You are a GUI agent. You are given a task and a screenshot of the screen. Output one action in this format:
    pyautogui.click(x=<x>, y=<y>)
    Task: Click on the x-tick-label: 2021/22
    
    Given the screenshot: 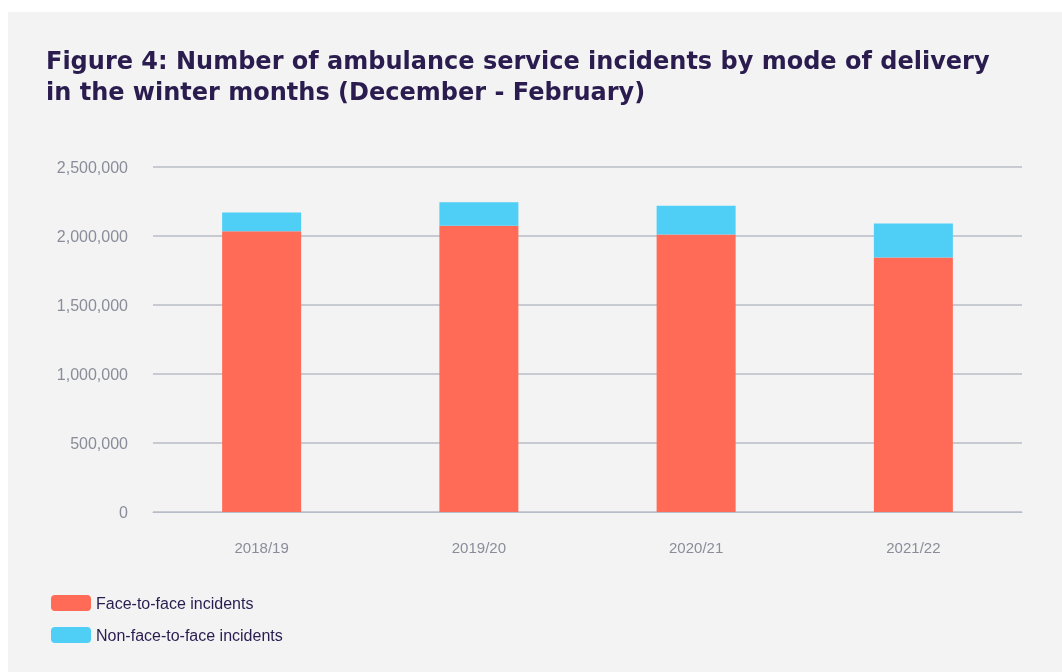 What is the action you would take?
    pyautogui.click(x=913, y=547)
    